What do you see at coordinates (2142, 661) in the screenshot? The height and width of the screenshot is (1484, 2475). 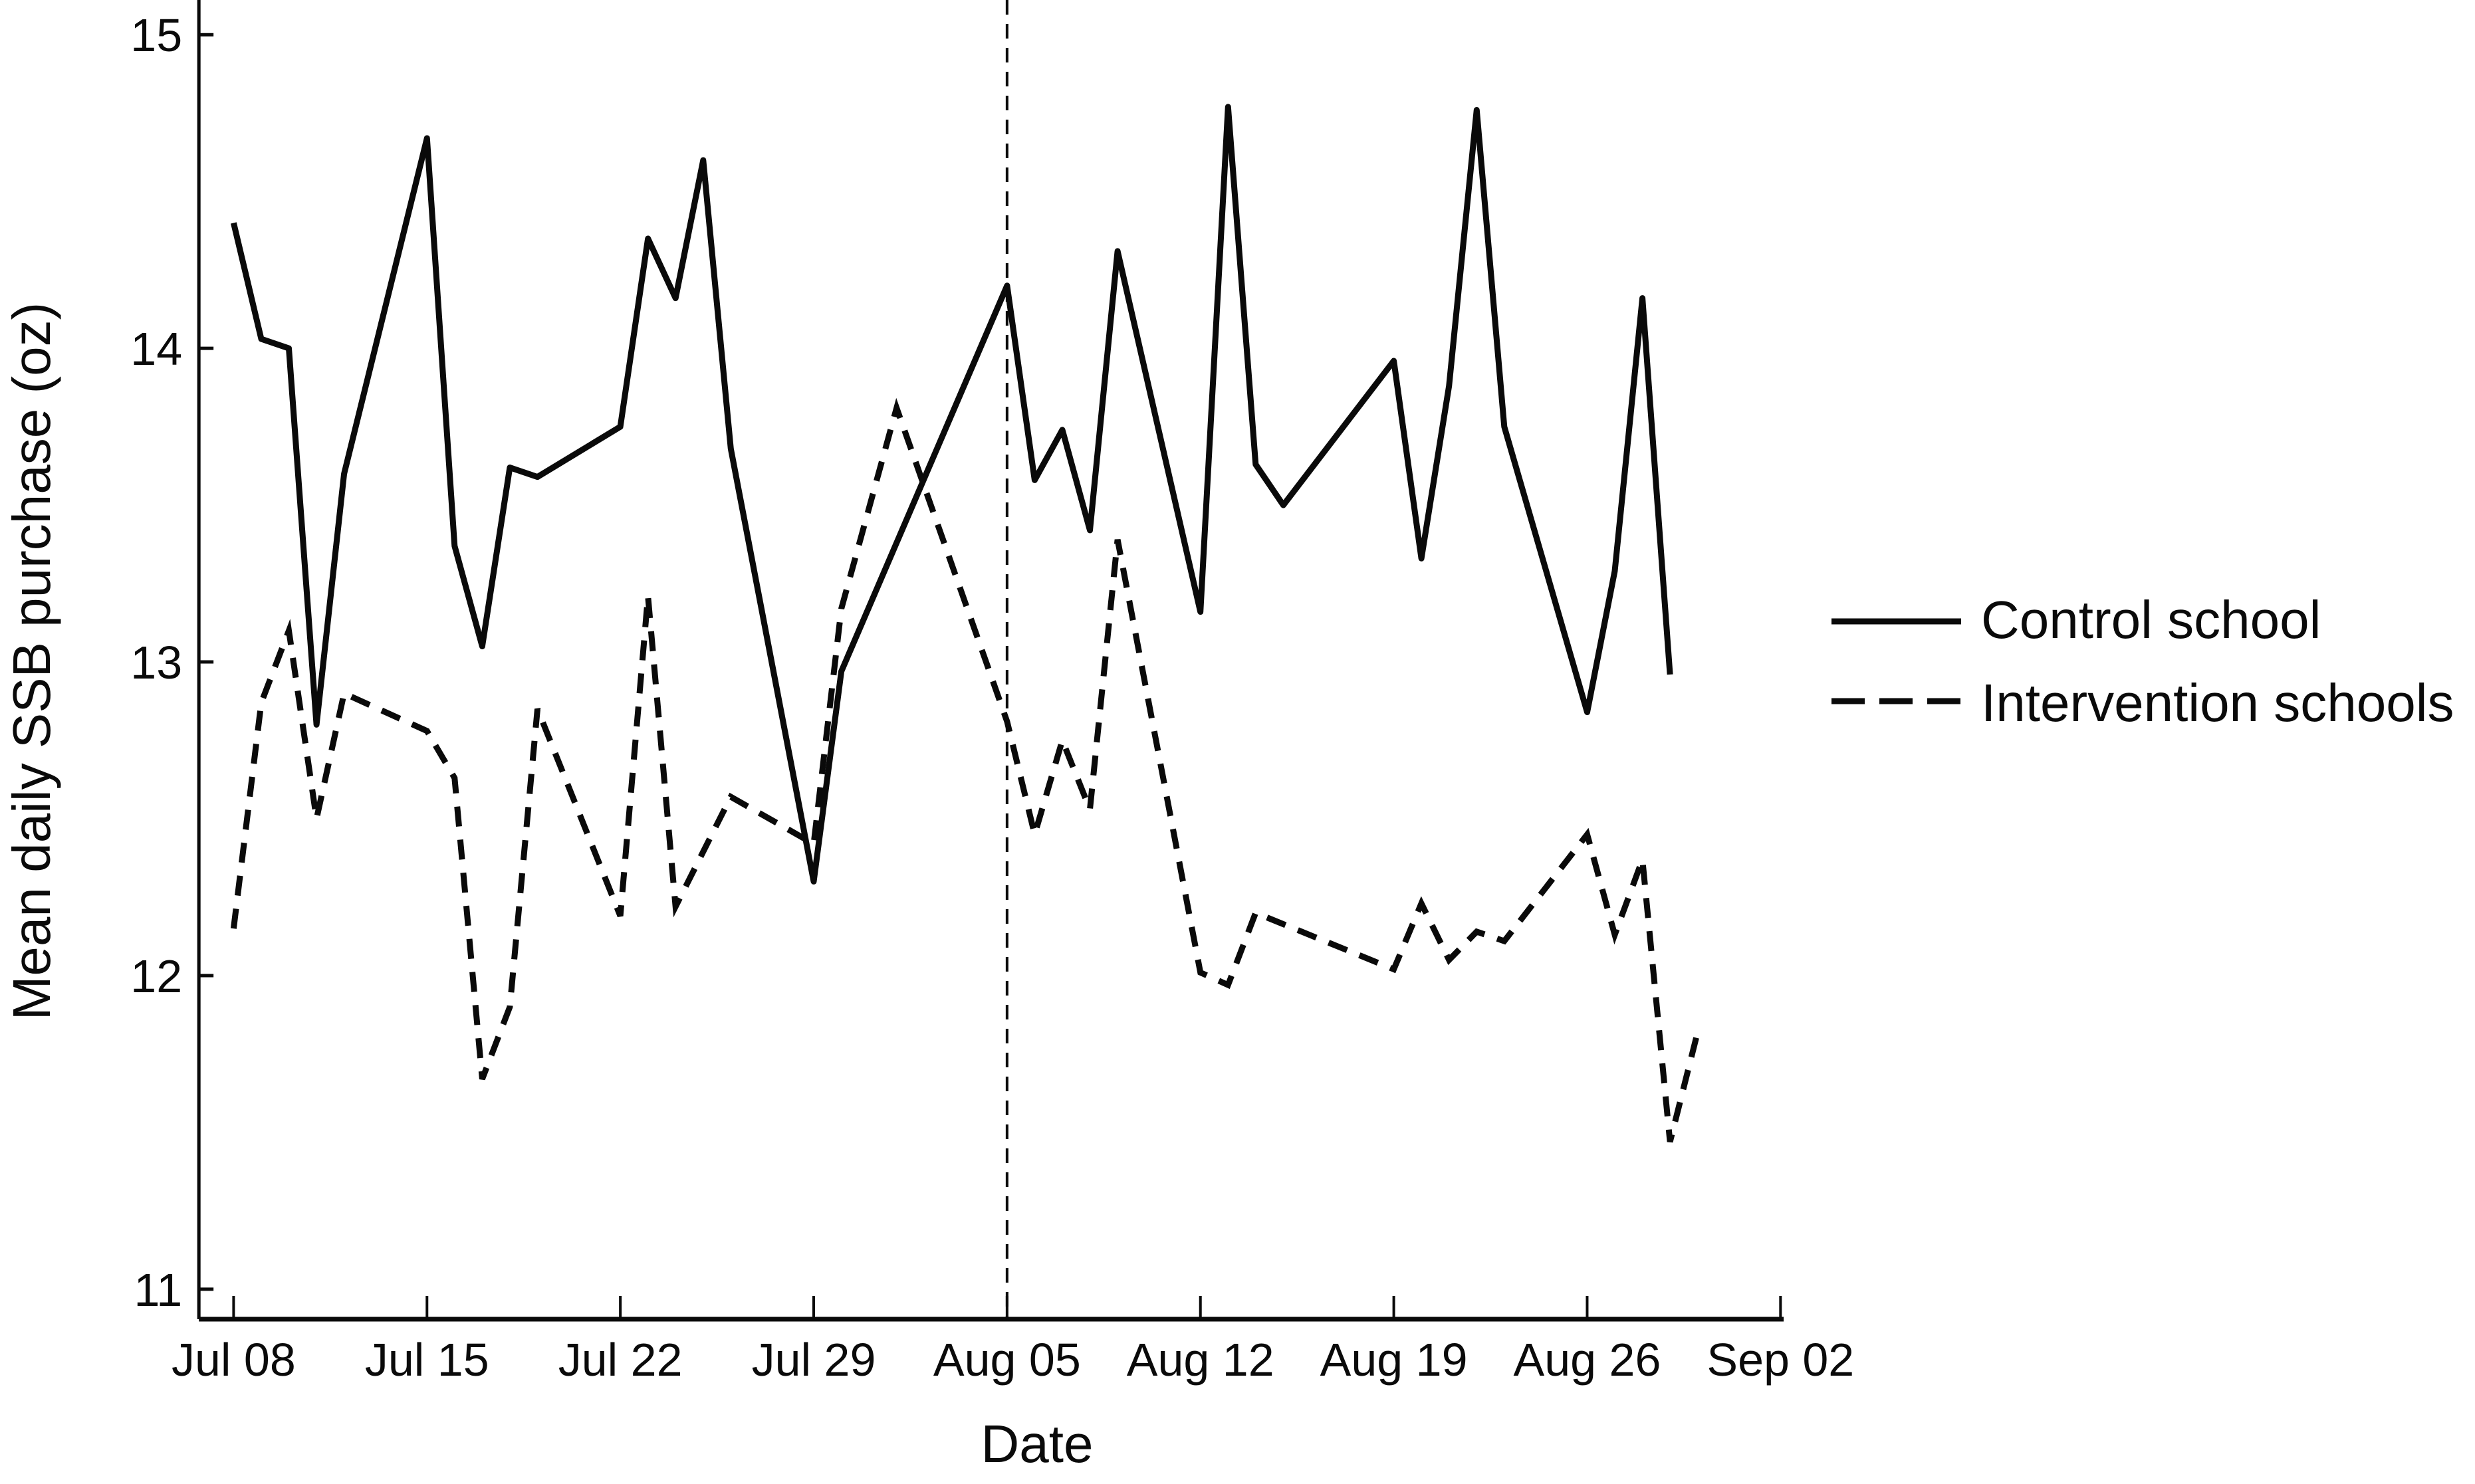 I see `legend: Control school Intervention schools` at bounding box center [2142, 661].